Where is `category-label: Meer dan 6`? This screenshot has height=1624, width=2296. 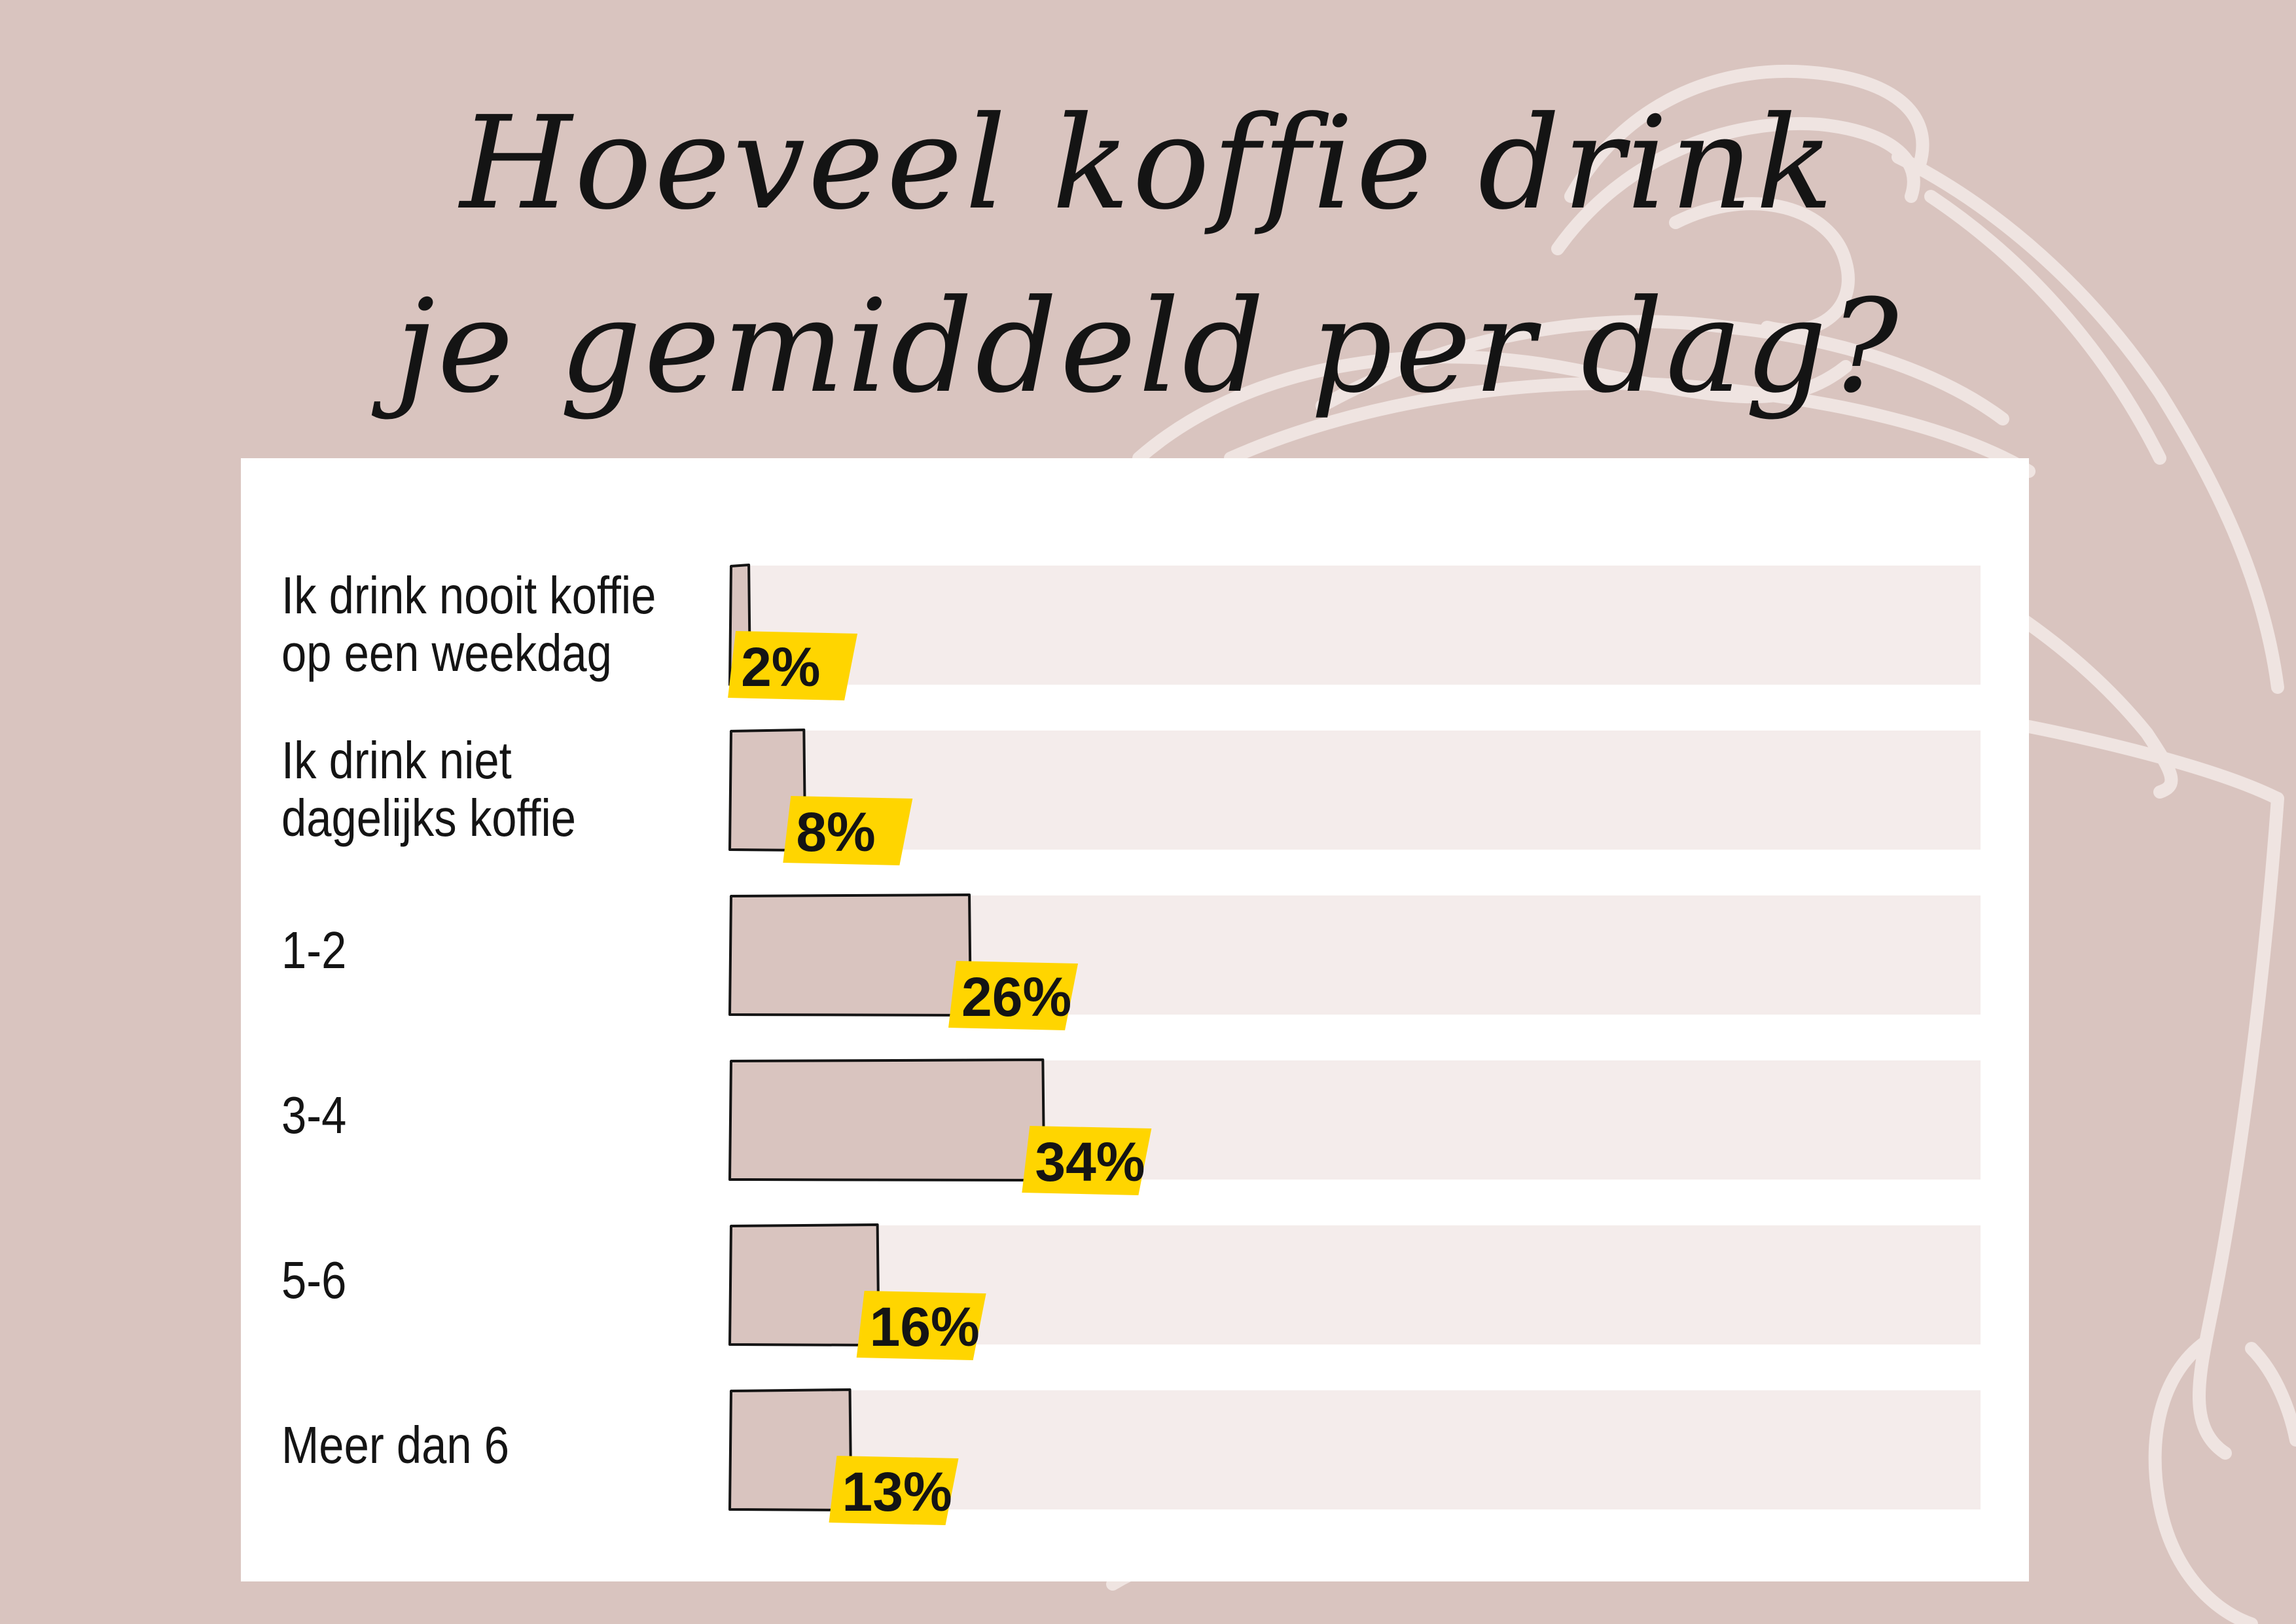
category-label: Meer dan 6 is located at coordinates (395, 1445).